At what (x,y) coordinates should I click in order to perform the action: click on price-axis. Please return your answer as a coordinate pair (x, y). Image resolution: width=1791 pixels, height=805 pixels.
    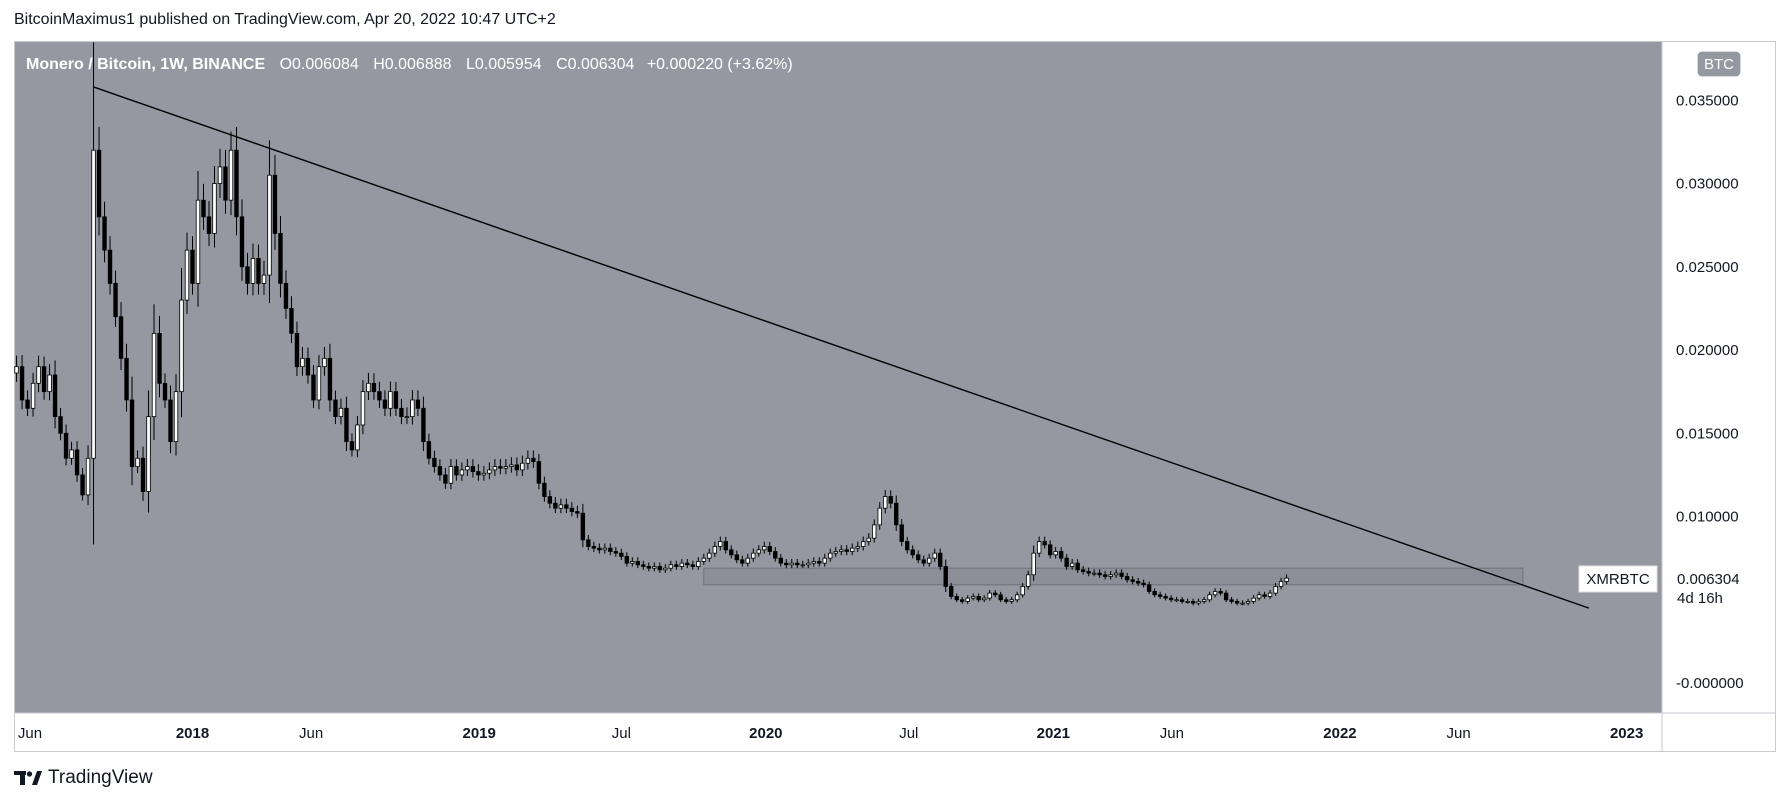
    Looking at the image, I should click on (1718, 377).